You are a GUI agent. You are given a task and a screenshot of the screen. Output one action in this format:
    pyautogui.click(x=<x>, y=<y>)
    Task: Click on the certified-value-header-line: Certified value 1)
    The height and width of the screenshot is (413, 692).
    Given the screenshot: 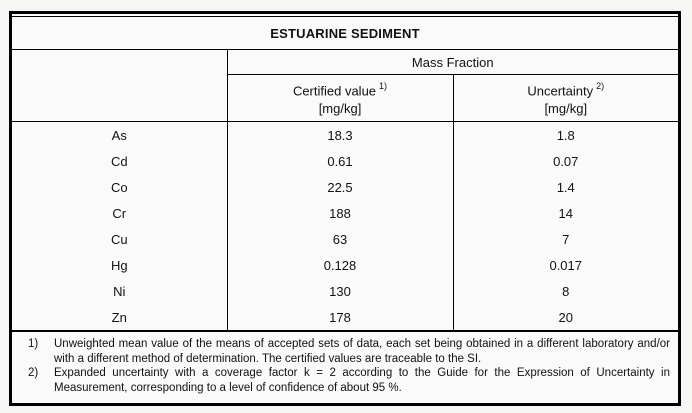 What is the action you would take?
    pyautogui.click(x=340, y=89)
    